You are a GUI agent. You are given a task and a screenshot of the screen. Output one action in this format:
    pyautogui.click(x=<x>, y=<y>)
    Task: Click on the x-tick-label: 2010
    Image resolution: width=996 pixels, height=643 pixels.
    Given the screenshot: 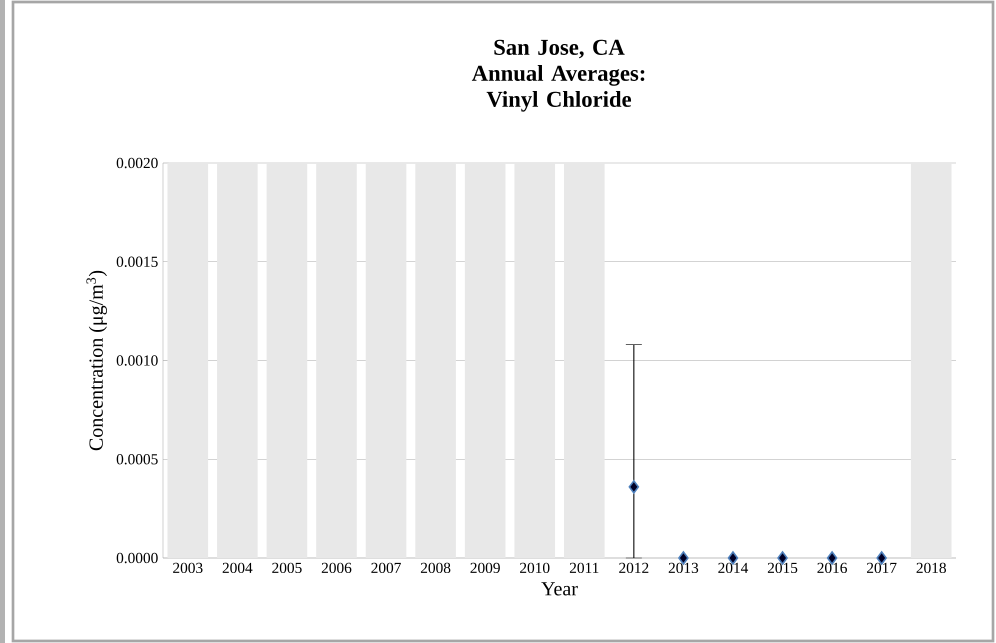 What is the action you would take?
    pyautogui.click(x=535, y=568)
    